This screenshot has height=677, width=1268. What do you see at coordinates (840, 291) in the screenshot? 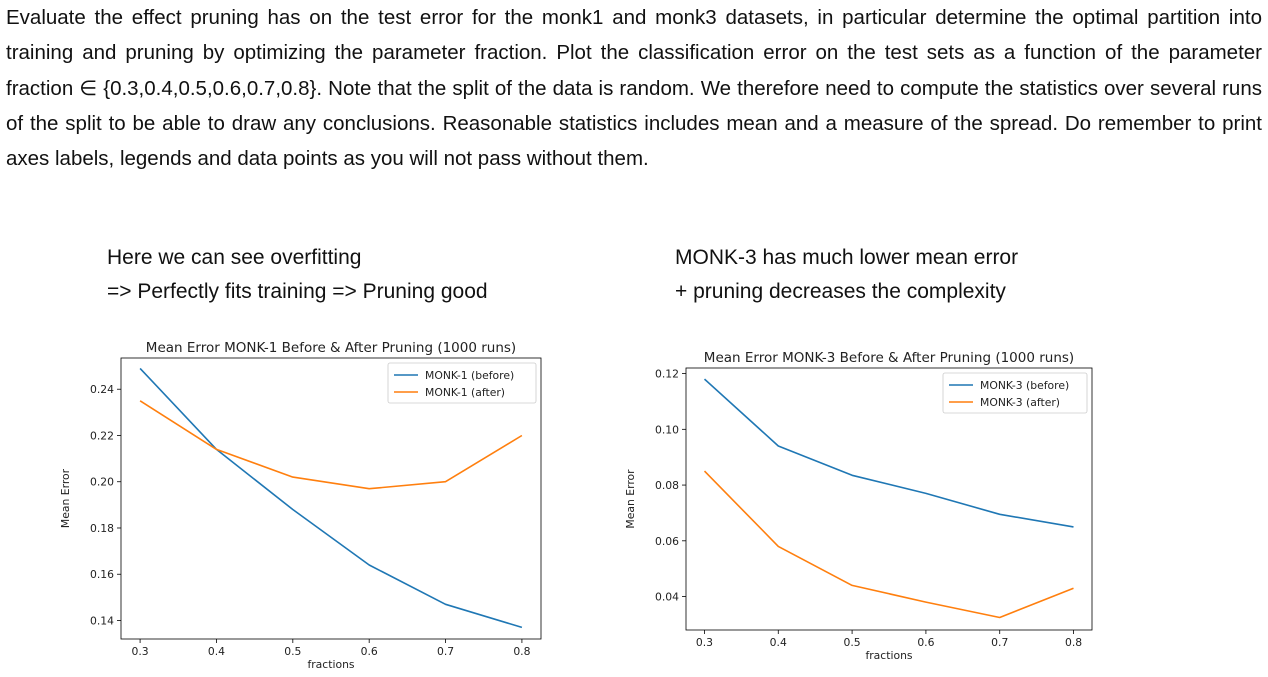
I see `note-monk3-line-2: + pruning decreases the complexity` at bounding box center [840, 291].